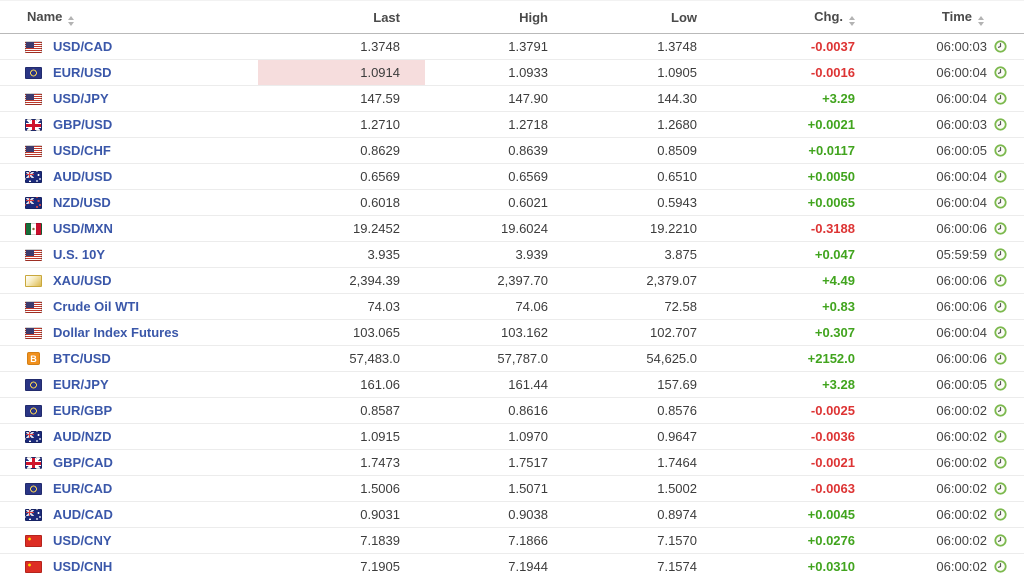  Describe the element at coordinates (33, 307) in the screenshot. I see `us-flag-icon` at that location.